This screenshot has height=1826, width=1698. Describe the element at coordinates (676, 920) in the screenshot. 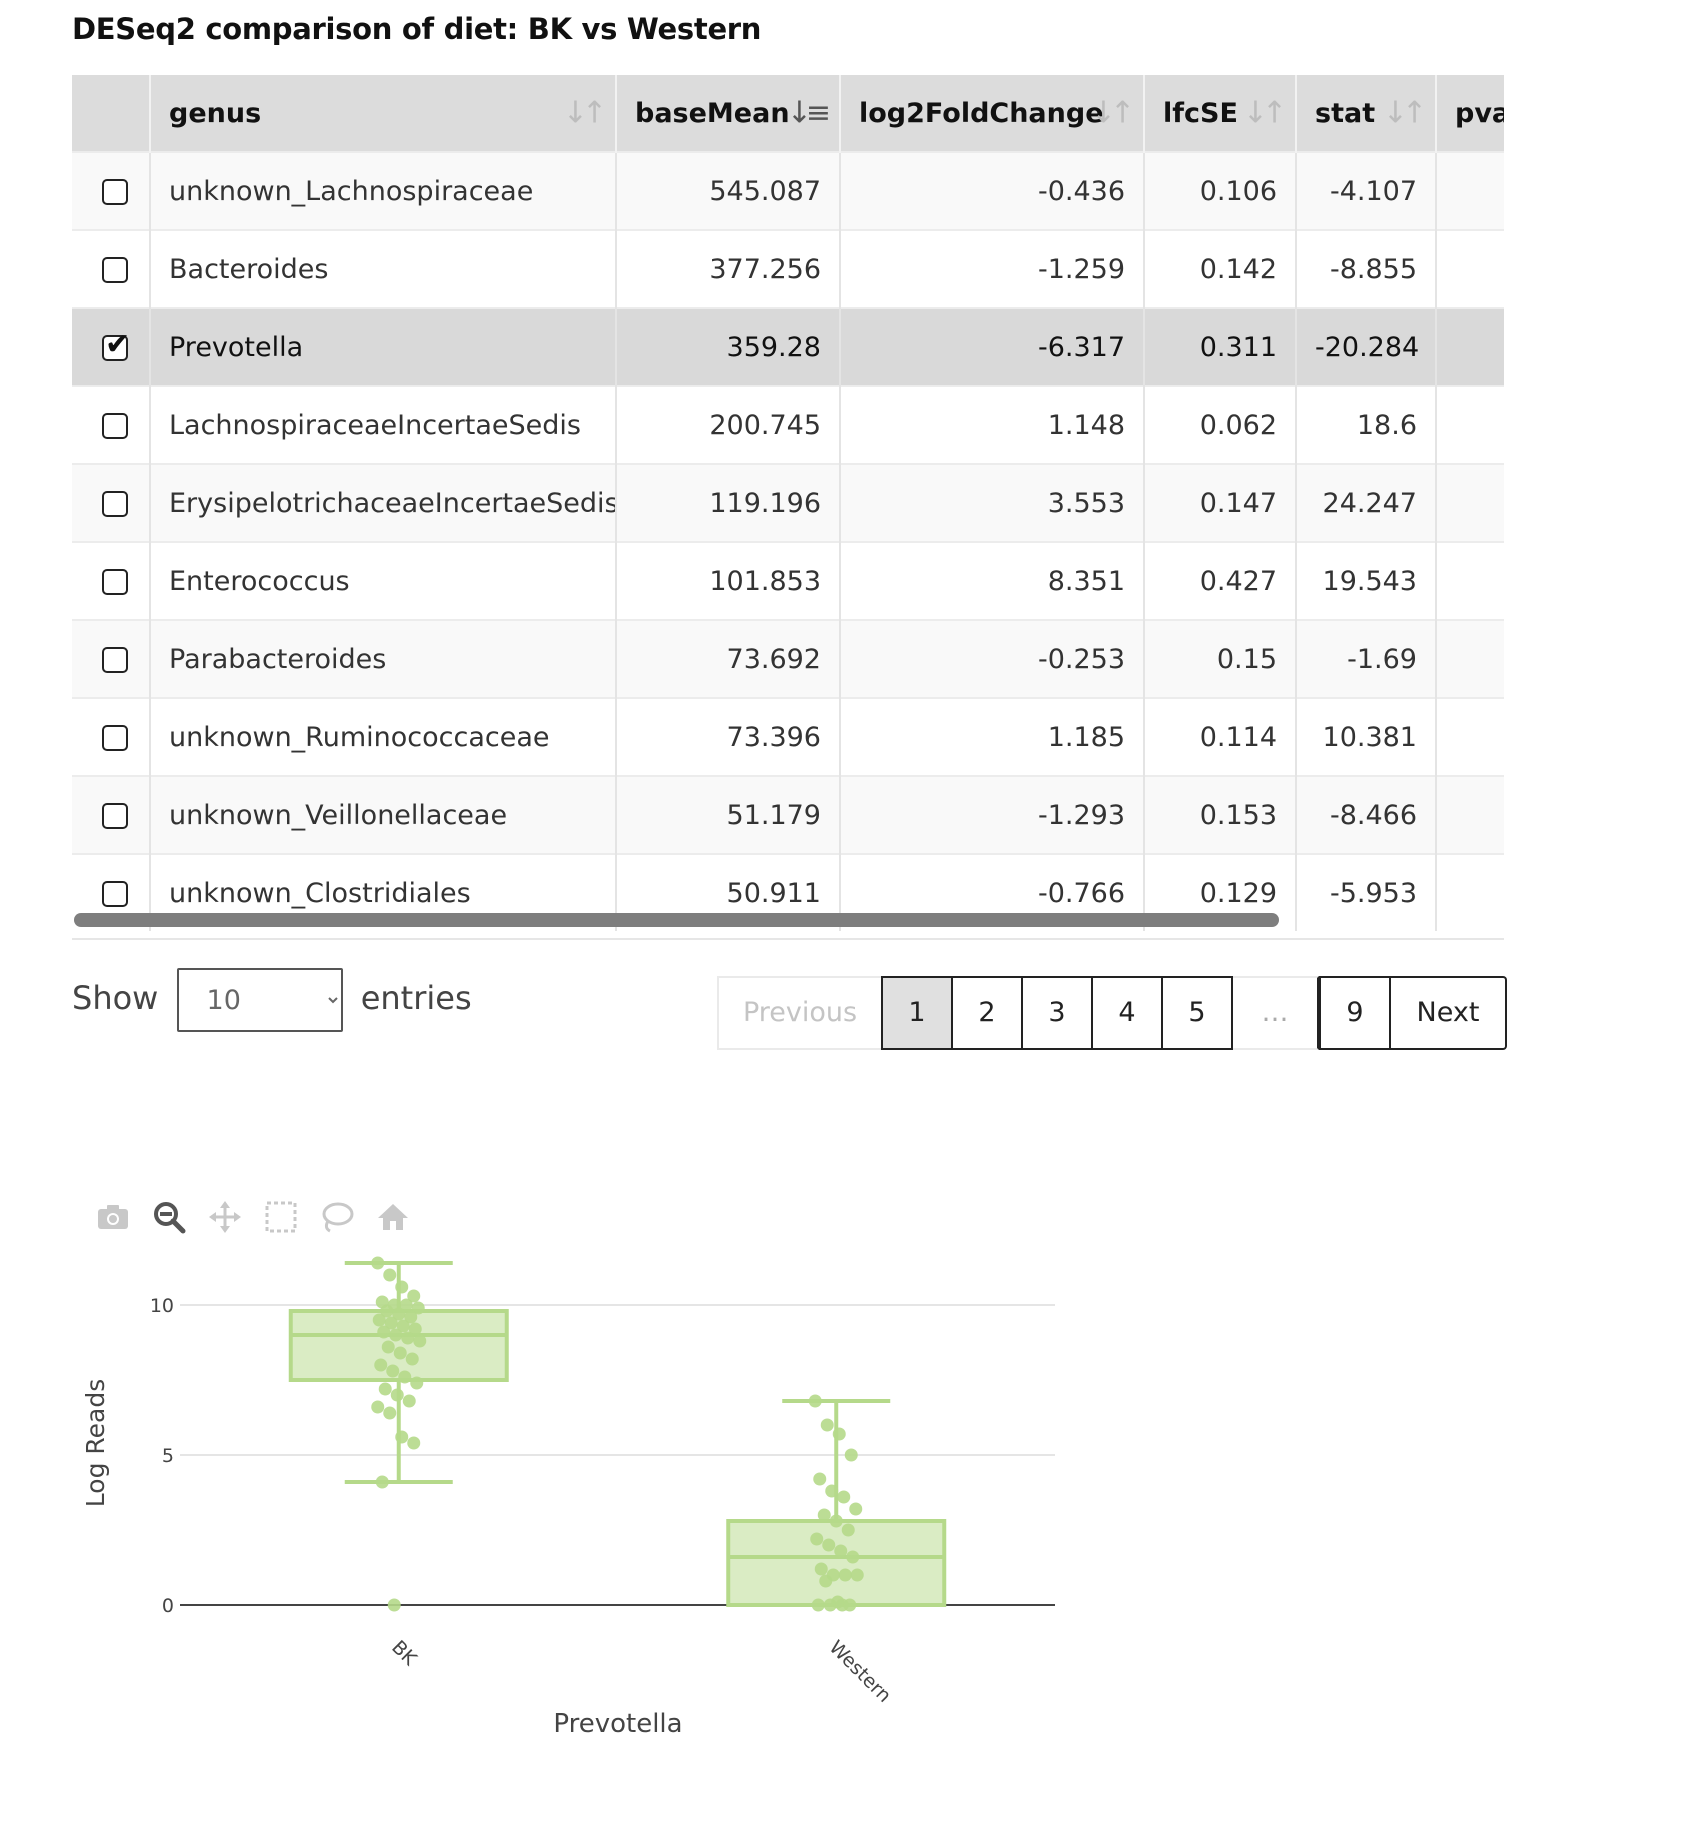

I see `horizontal-scrollbar` at that location.